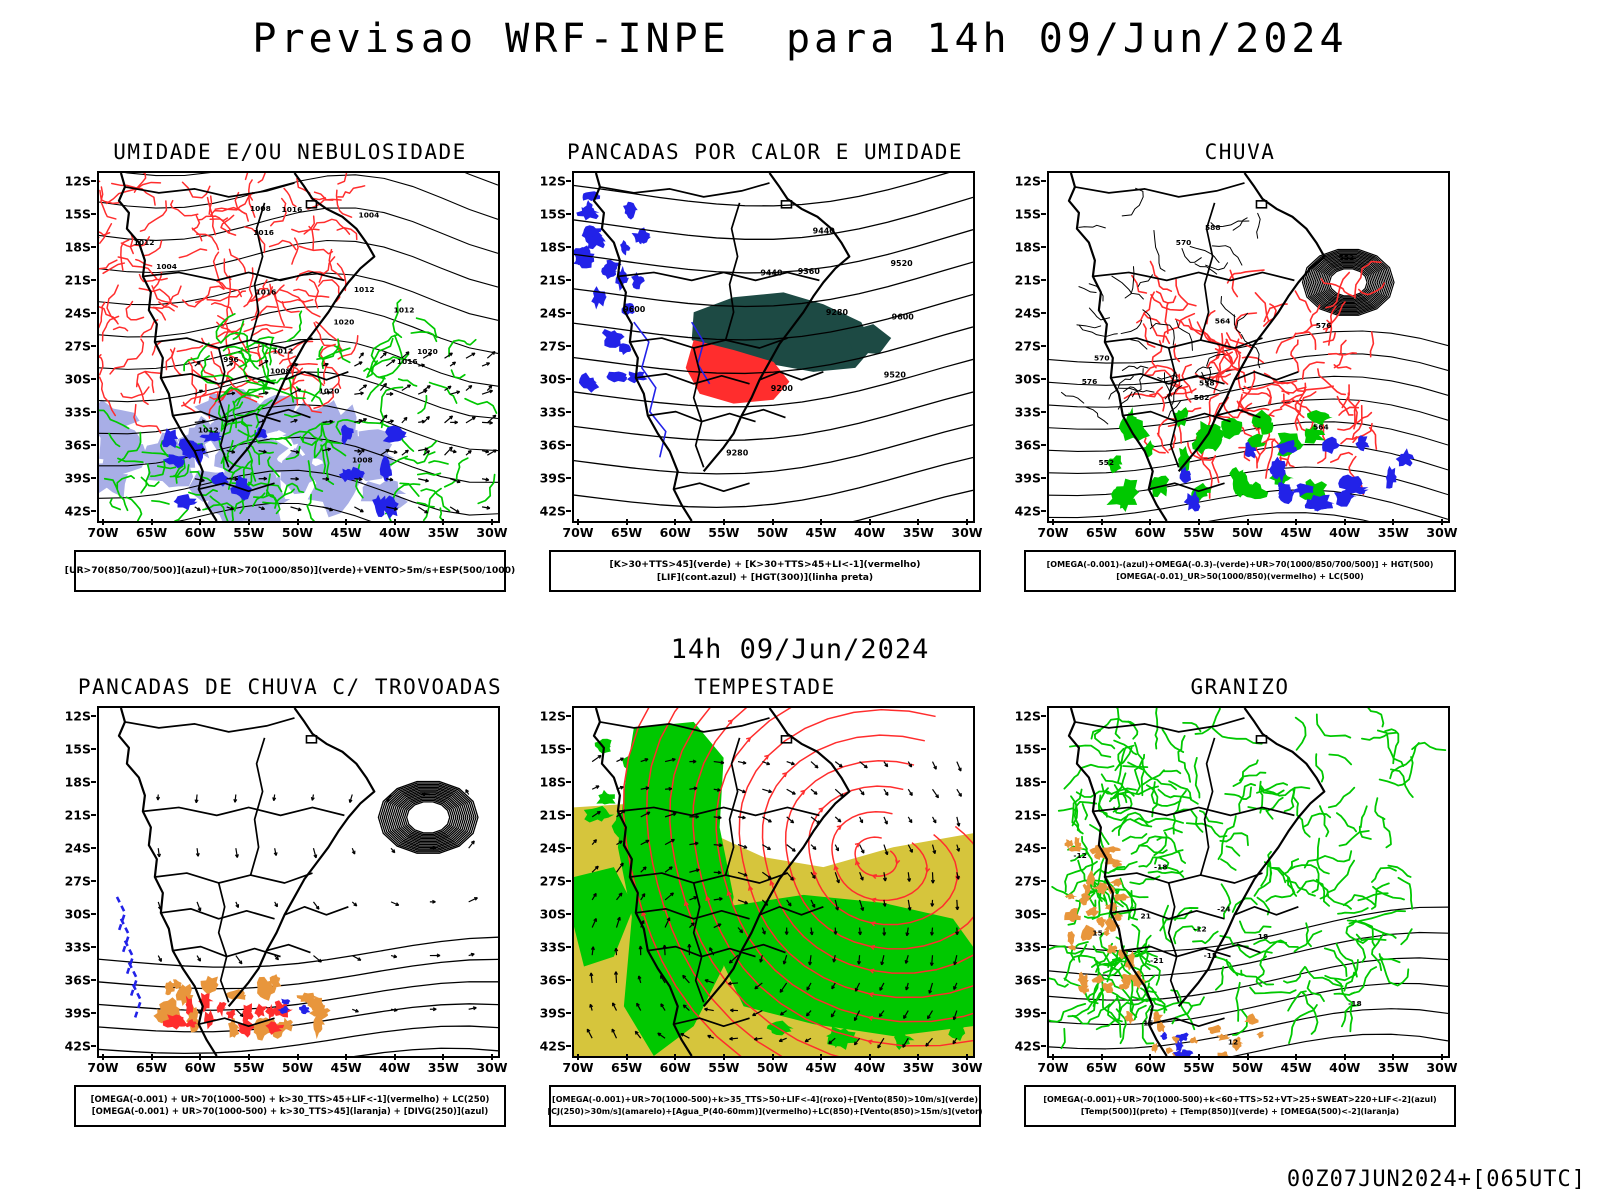  Describe the element at coordinates (552, 980) in the screenshot. I see `y-tick-label: 36S` at that location.